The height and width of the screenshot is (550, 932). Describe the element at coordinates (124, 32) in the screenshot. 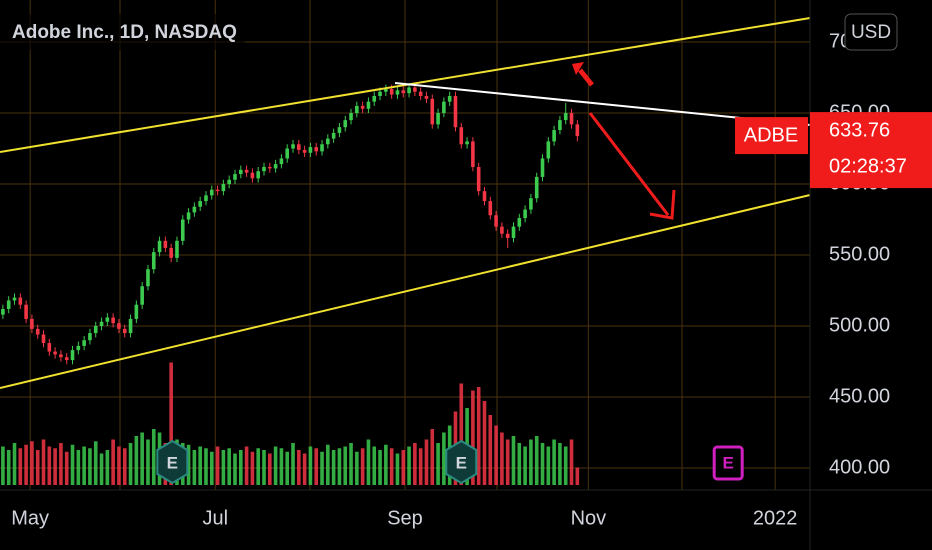

I see `chart-title: Adobe Inc., 1D, NASDAQ` at that location.